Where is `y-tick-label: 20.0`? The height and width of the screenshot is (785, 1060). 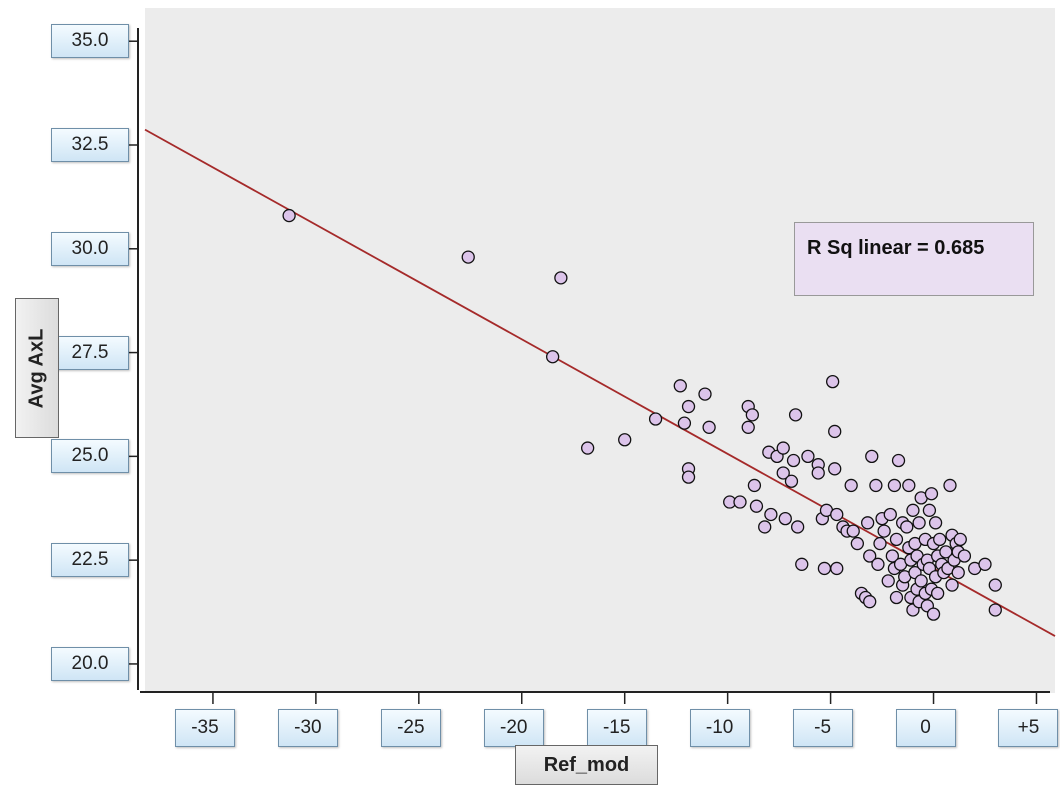 y-tick-label: 20.0 is located at coordinates (90, 663).